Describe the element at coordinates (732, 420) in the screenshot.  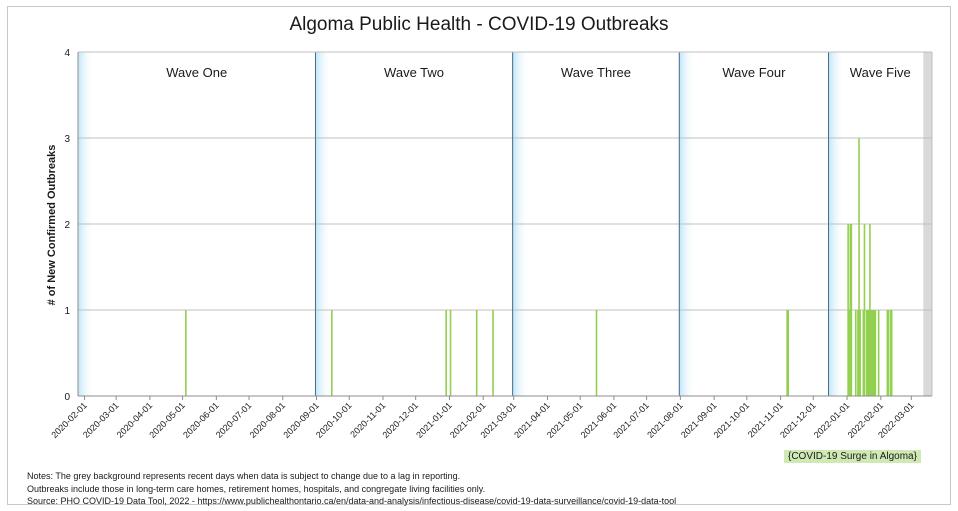
I see `x-tick-label: 2021-10-01` at that location.